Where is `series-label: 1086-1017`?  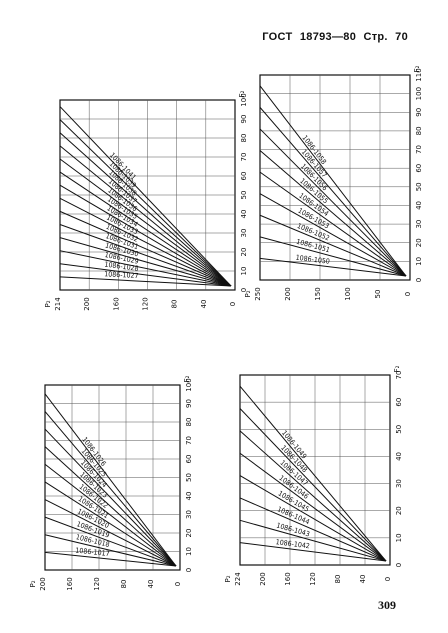 series-label: 1086-1017 is located at coordinates (92, 553).